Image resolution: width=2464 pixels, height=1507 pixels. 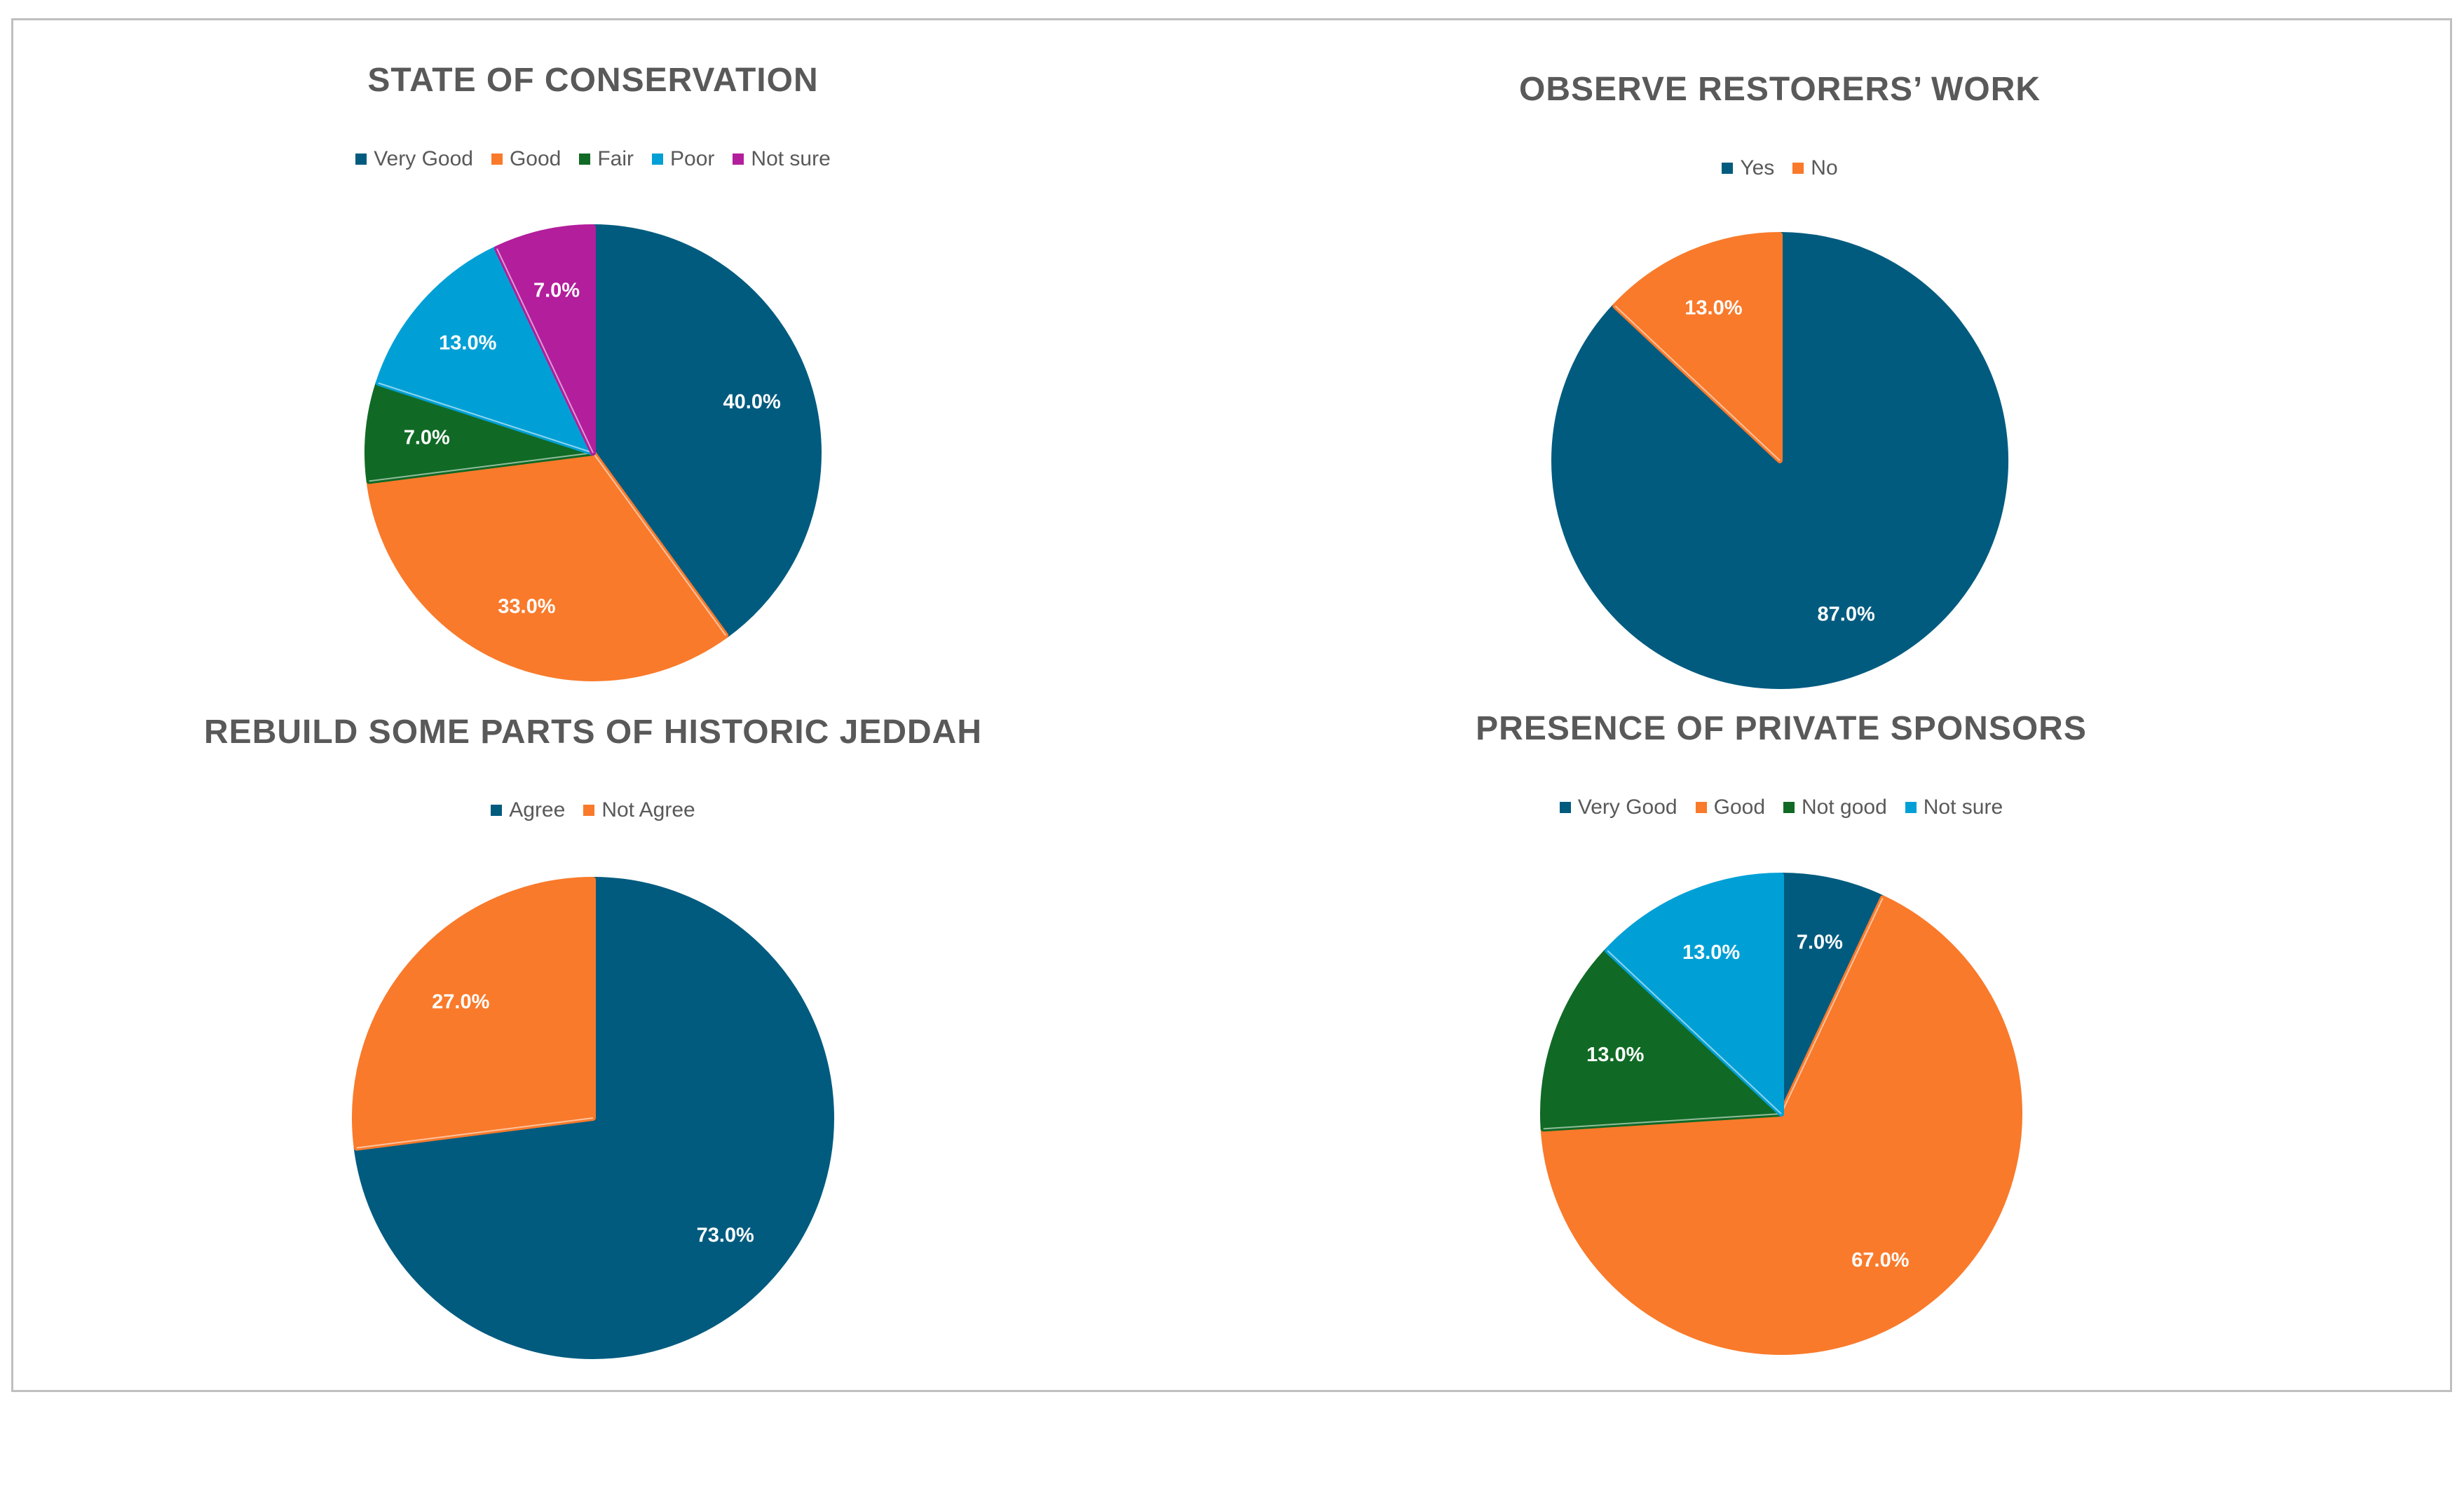 I want to click on data-label-poor: 13.0%, so click(x=468, y=343).